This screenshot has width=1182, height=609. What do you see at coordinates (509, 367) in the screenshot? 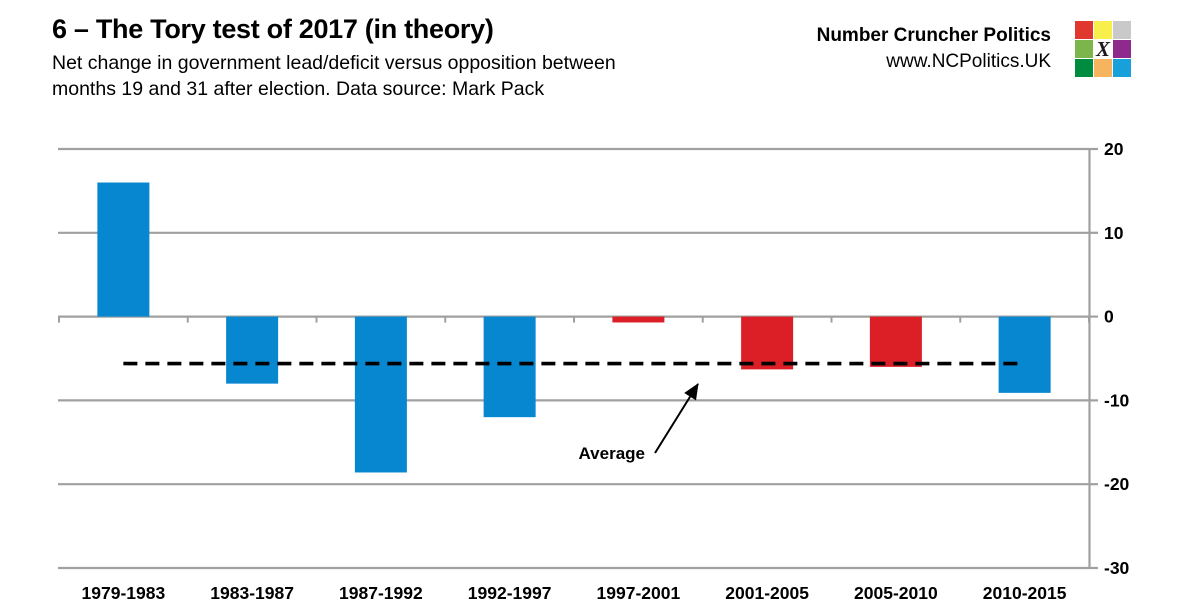
I see `bar-1992-1997` at bounding box center [509, 367].